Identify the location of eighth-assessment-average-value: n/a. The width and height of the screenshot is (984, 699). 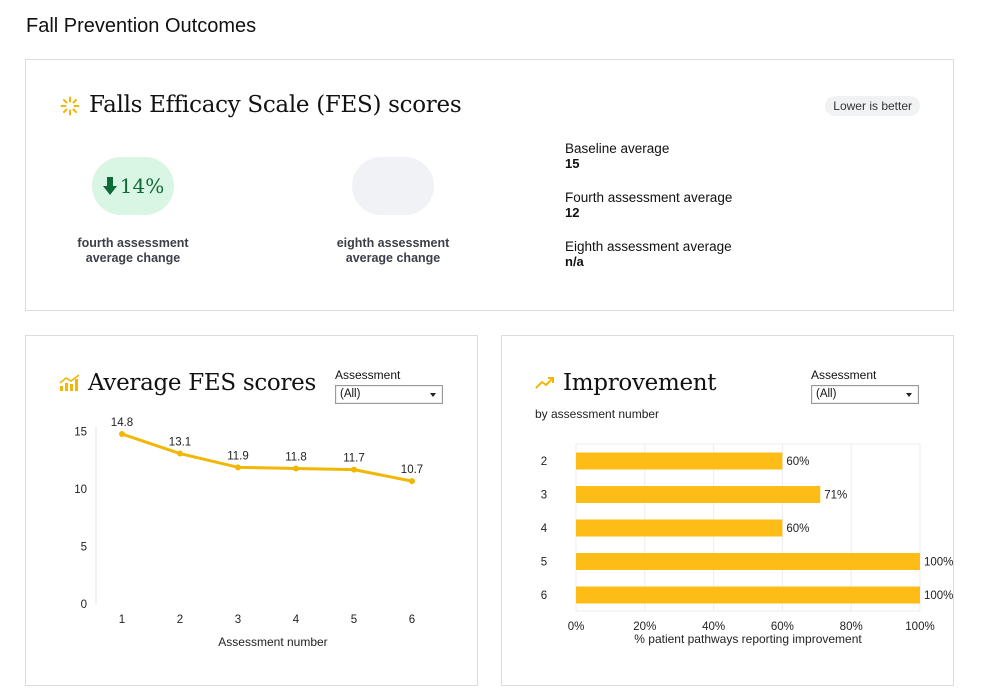
(574, 261).